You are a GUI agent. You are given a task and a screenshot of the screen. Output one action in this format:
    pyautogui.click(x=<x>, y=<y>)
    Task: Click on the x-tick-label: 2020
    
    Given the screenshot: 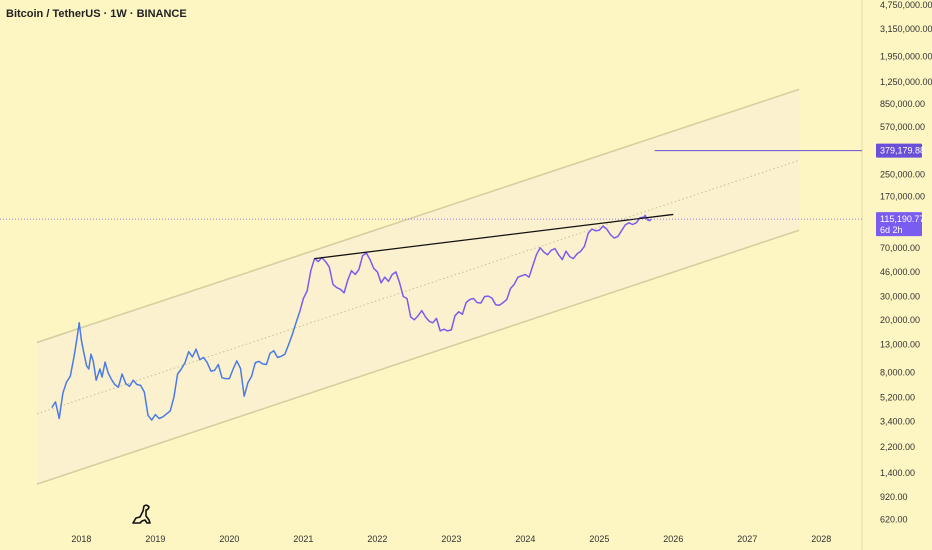 What is the action you would take?
    pyautogui.click(x=229, y=539)
    